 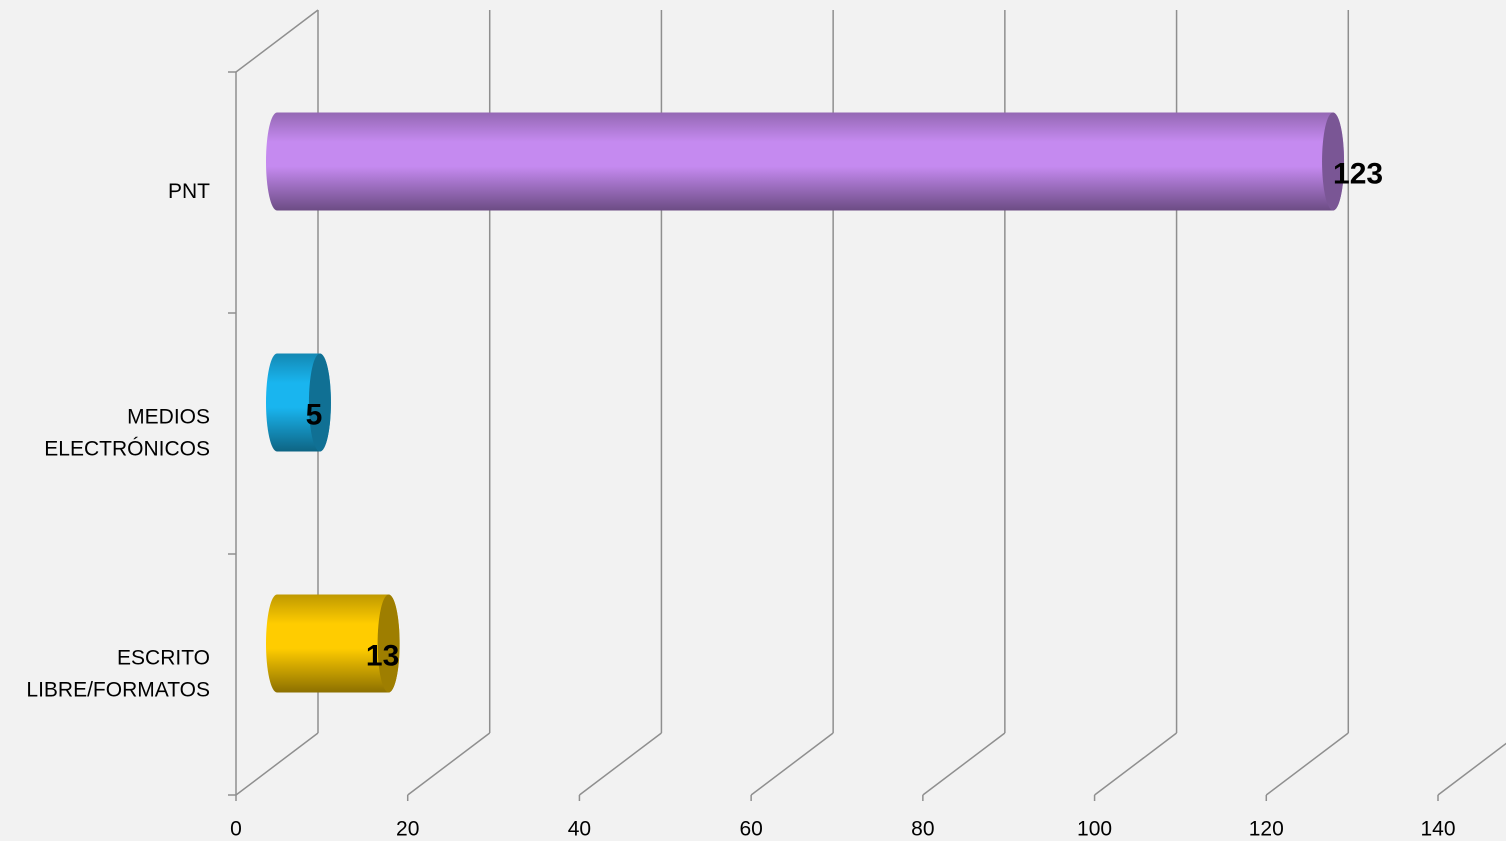 What do you see at coordinates (236, 829) in the screenshot?
I see `x-tick-label: 0` at bounding box center [236, 829].